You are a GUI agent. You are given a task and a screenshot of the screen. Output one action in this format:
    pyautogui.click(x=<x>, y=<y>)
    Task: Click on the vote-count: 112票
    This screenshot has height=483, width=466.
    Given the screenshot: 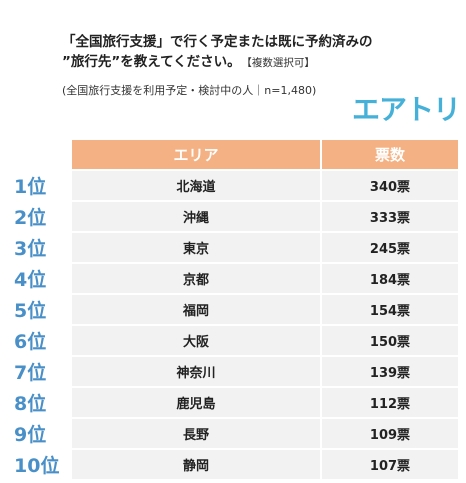 What is the action you would take?
    pyautogui.click(x=389, y=402)
    